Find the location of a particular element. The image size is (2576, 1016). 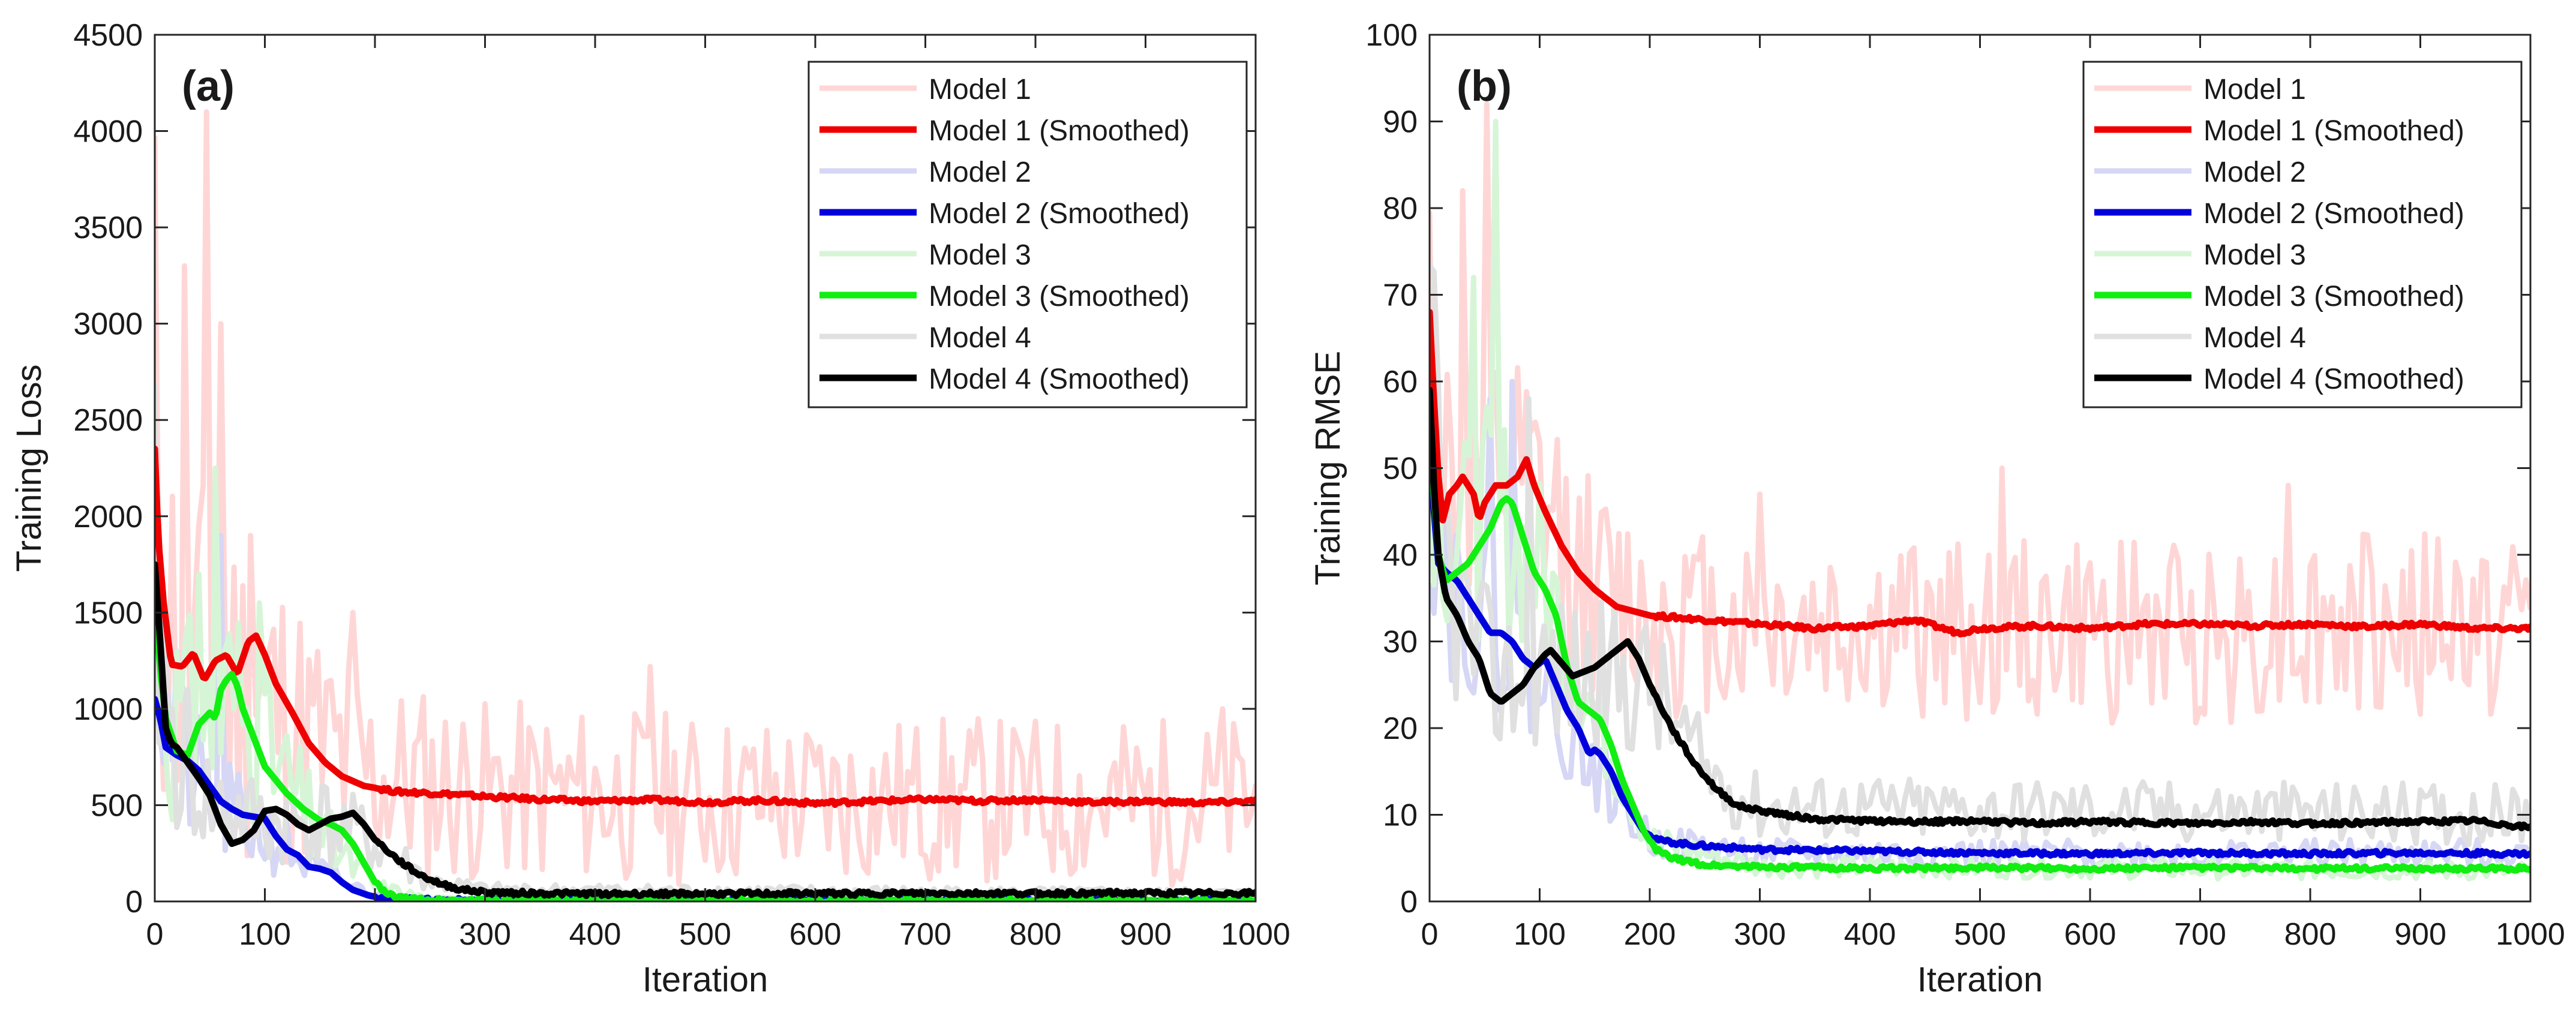

y-tick-label: 10 is located at coordinates (1400, 816).